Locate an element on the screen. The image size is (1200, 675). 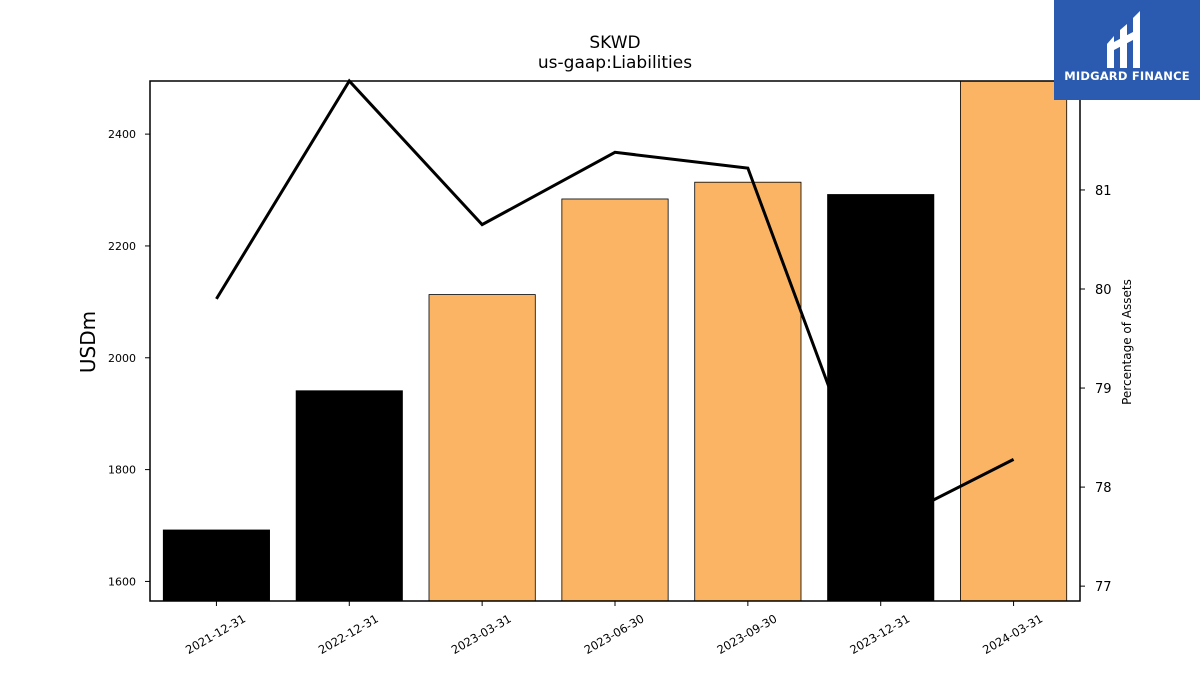
x-tick-label: 2023-12-31 is located at coordinates (879, 634).